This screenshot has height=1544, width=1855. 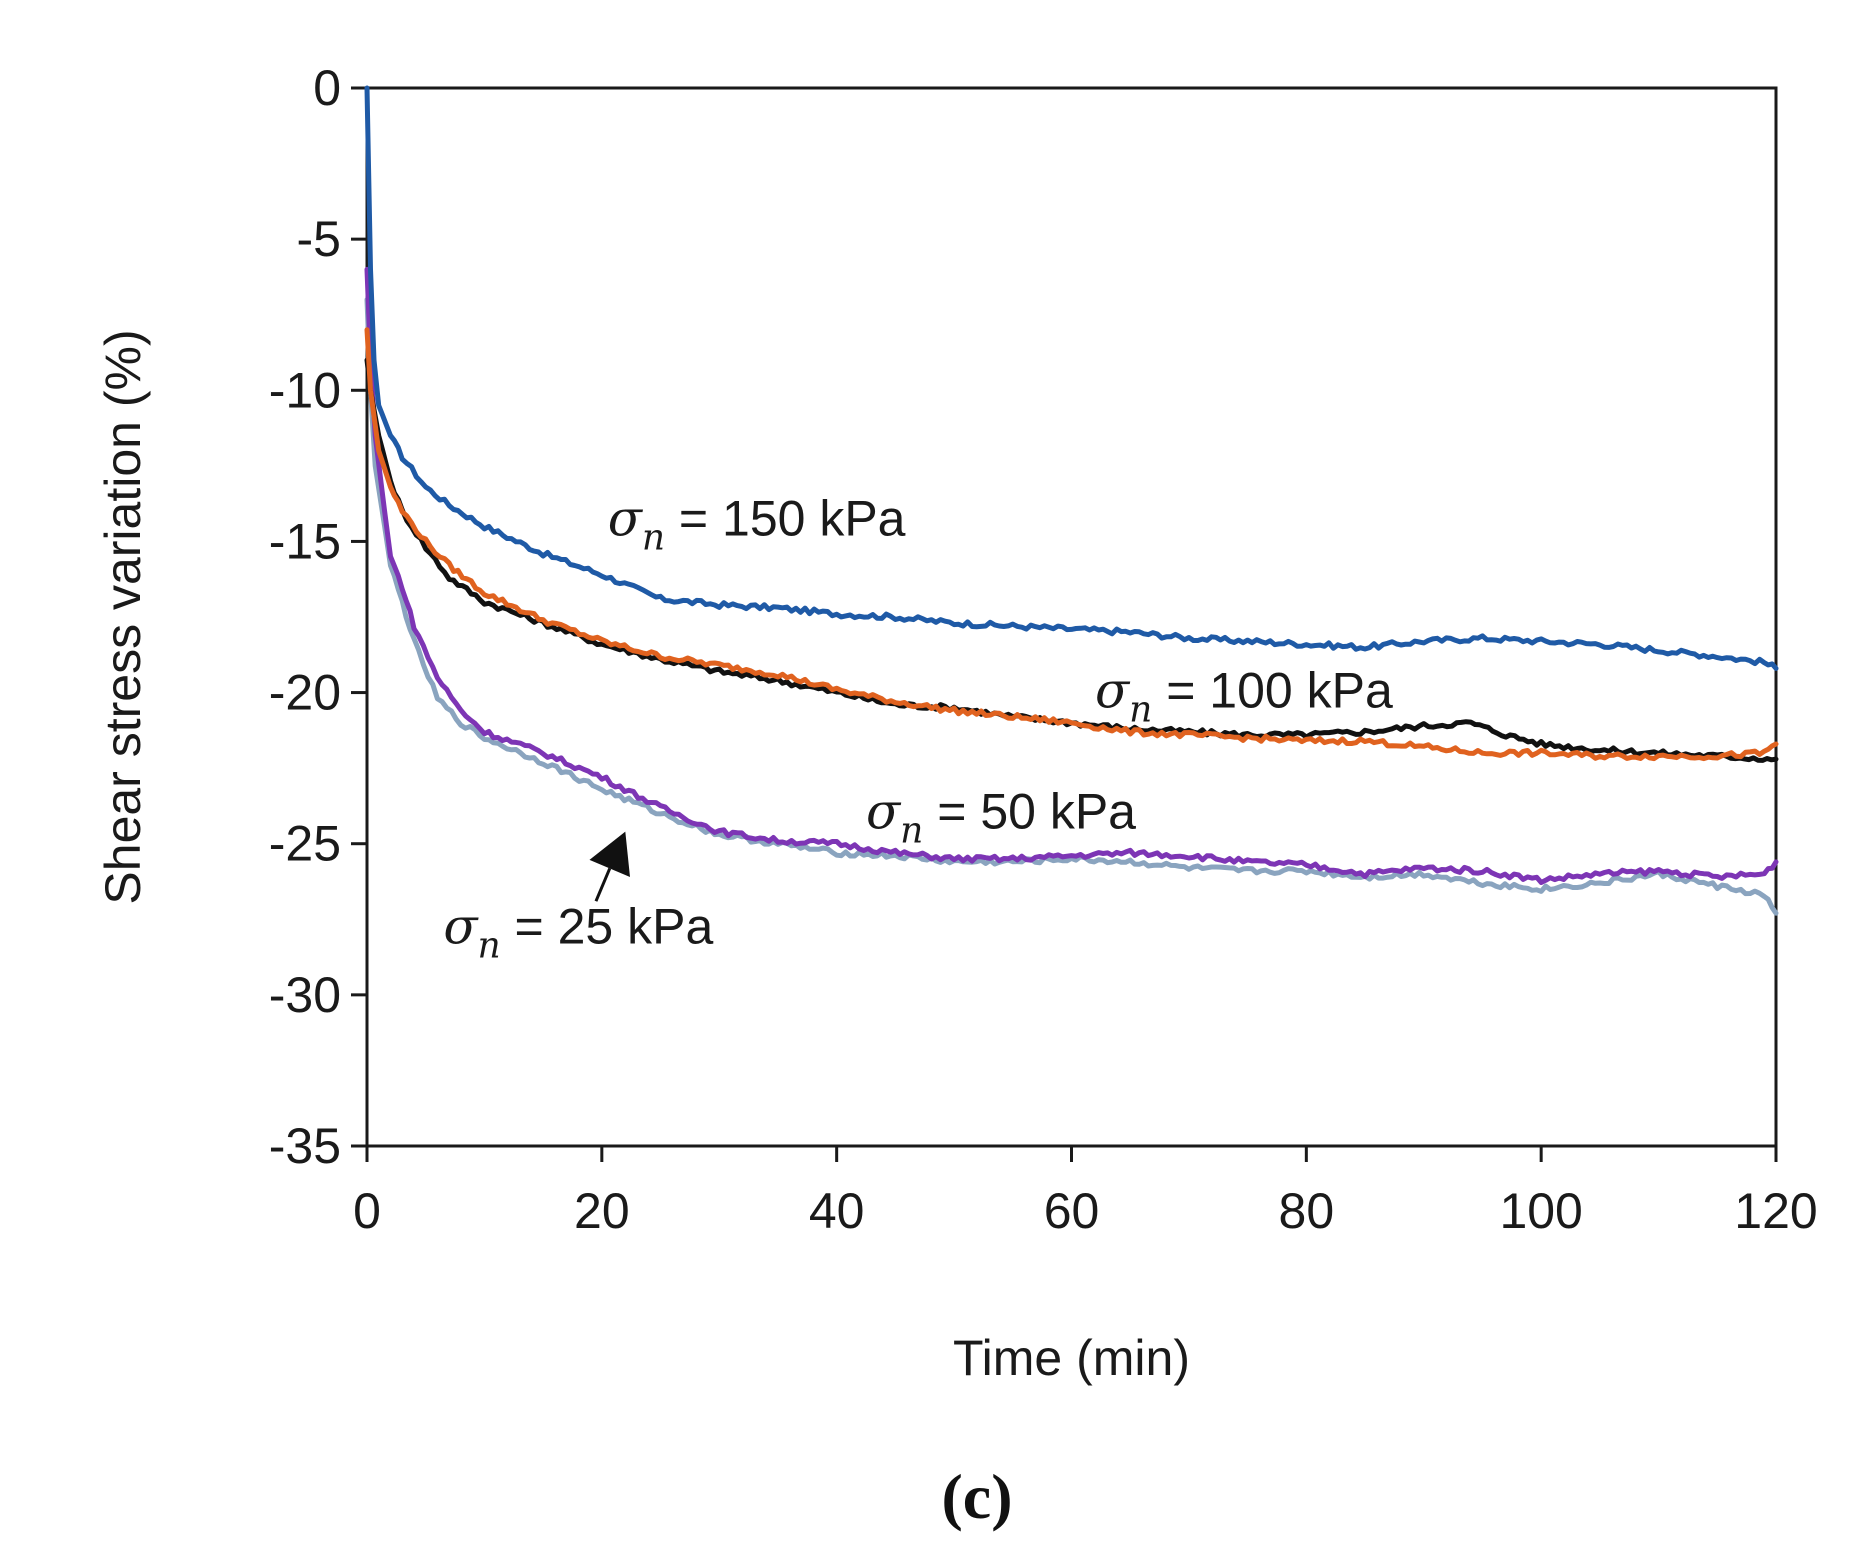 I want to click on y-tick-label: -35, so click(x=305, y=1146).